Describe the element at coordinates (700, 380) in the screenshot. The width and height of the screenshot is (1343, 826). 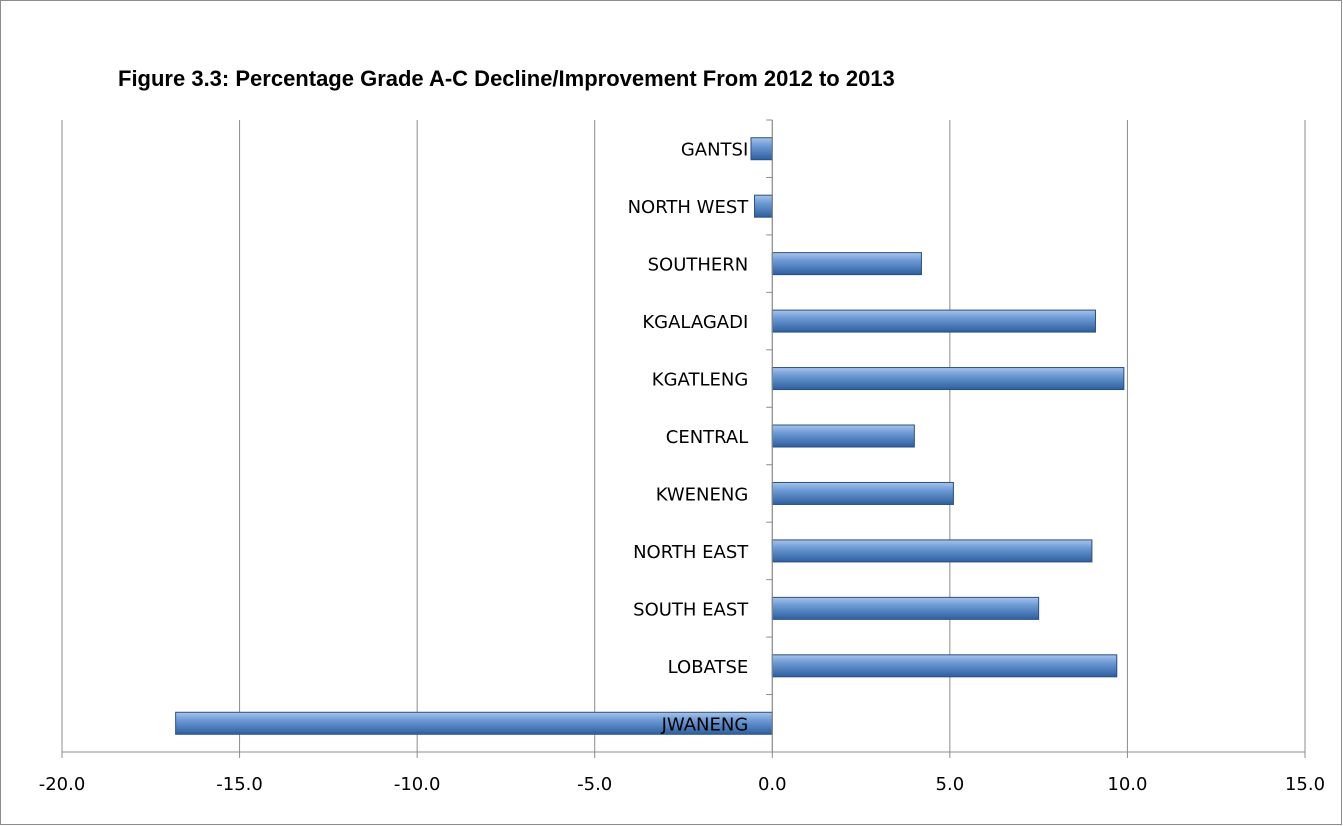
I see `category-label: KGATLENG` at that location.